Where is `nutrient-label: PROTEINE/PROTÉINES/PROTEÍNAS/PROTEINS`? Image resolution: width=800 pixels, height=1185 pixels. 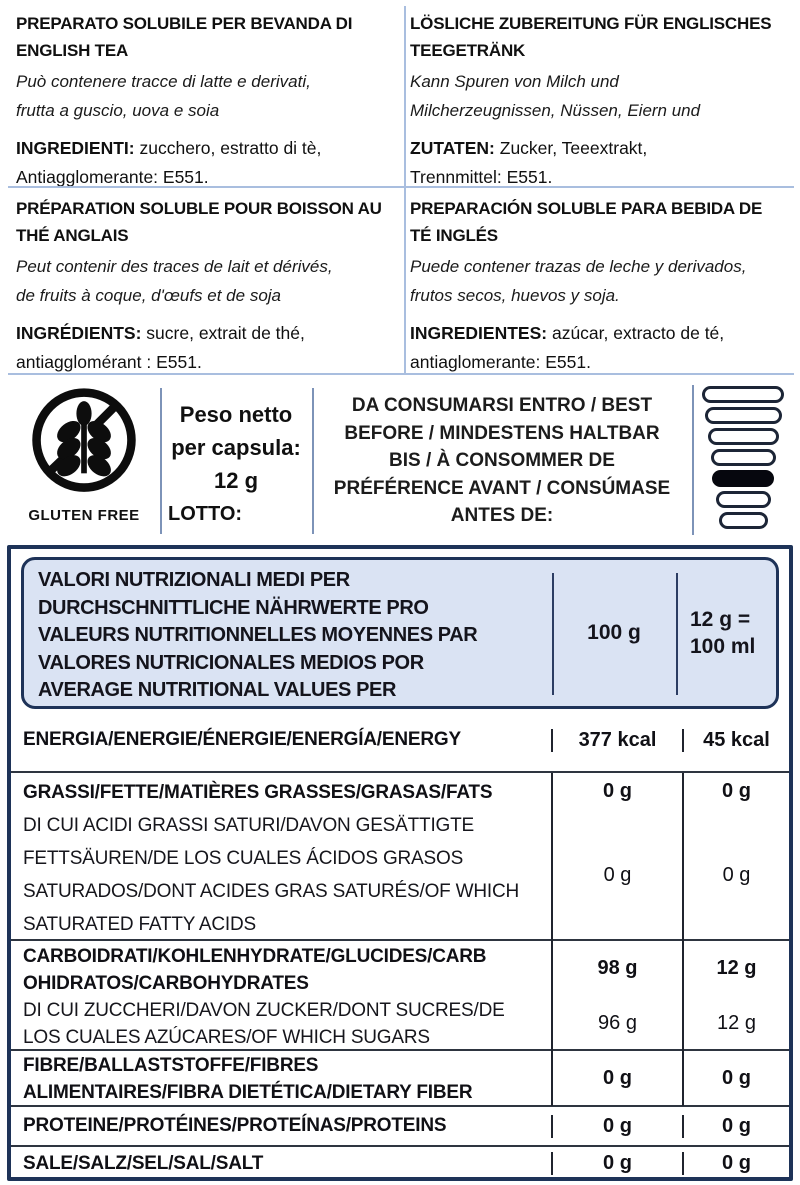
nutrient-label: PROTEINE/PROTÉINES/PROTEÍNAS/PROTEINS is located at coordinates (235, 1125).